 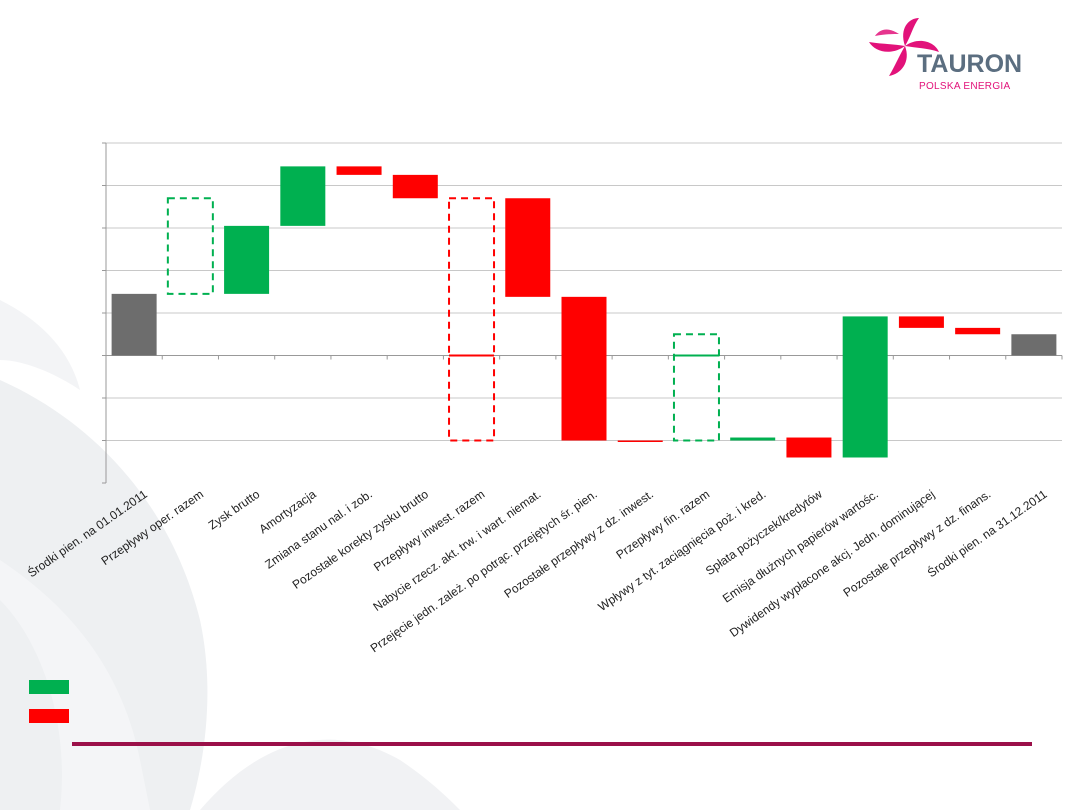 What do you see at coordinates (970, 64) in the screenshot?
I see `logo-wordmark: TAURON` at bounding box center [970, 64].